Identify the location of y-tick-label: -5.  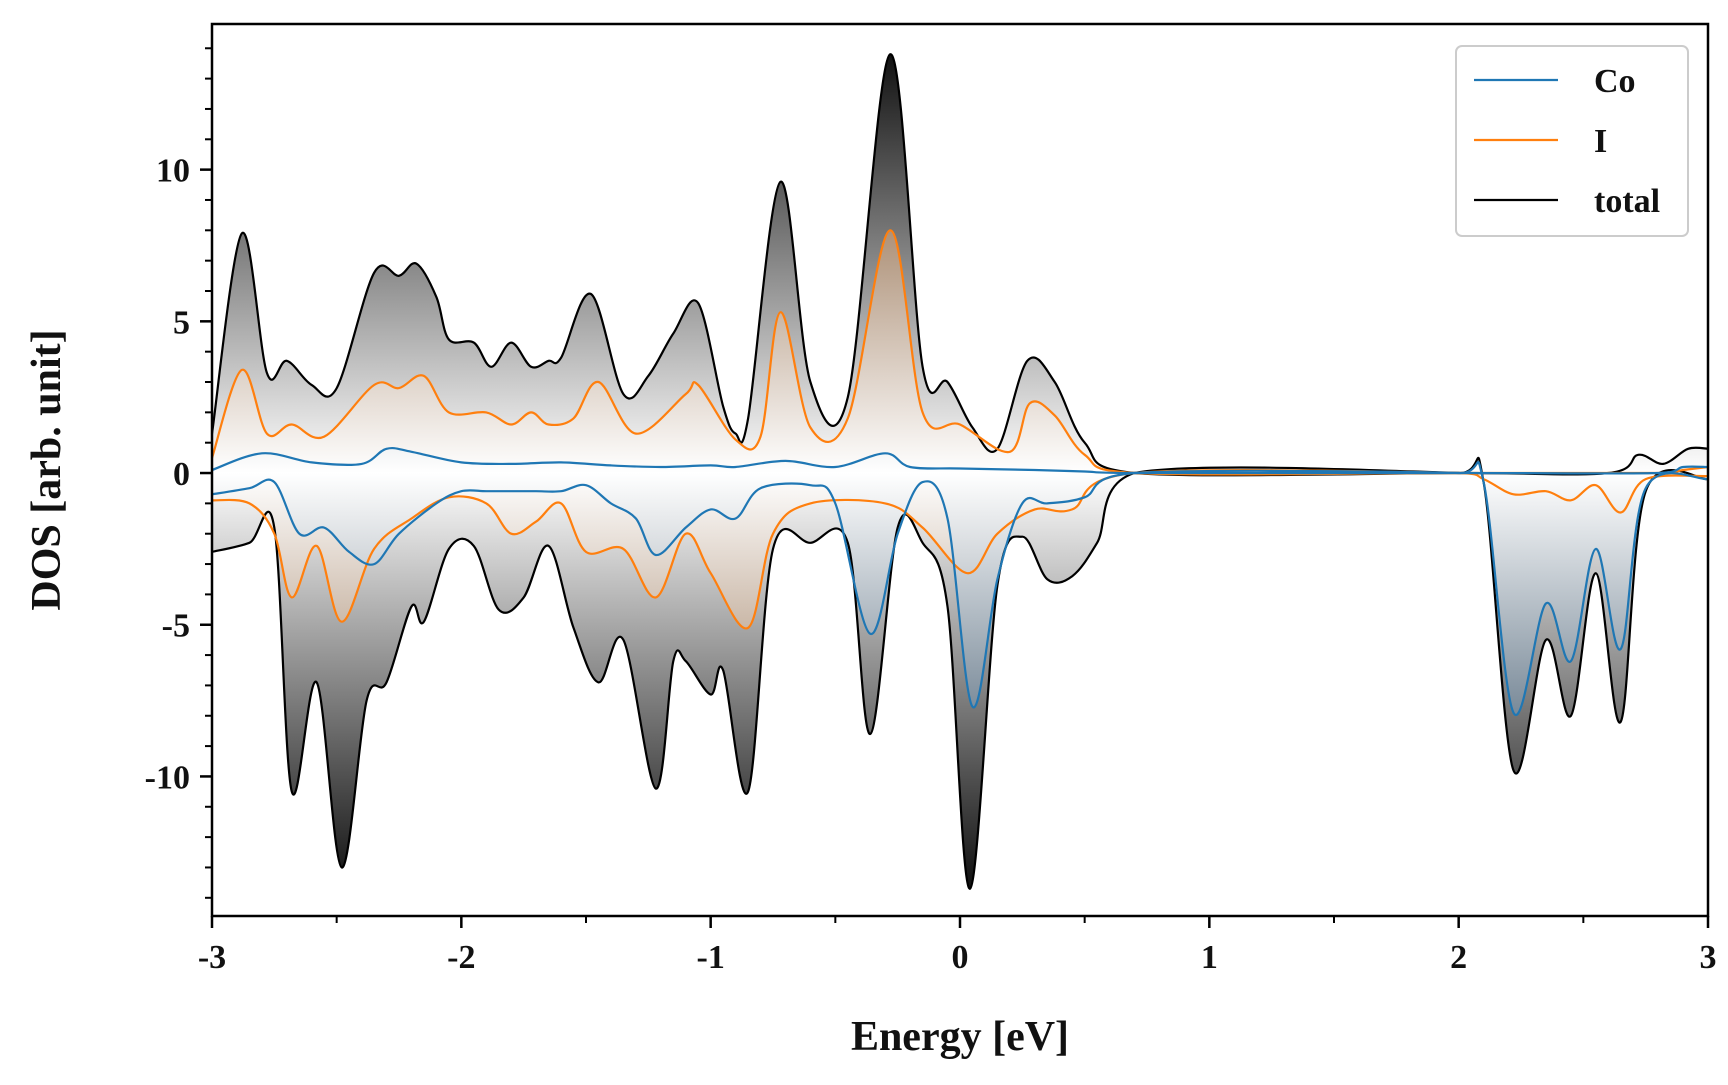
(176, 626).